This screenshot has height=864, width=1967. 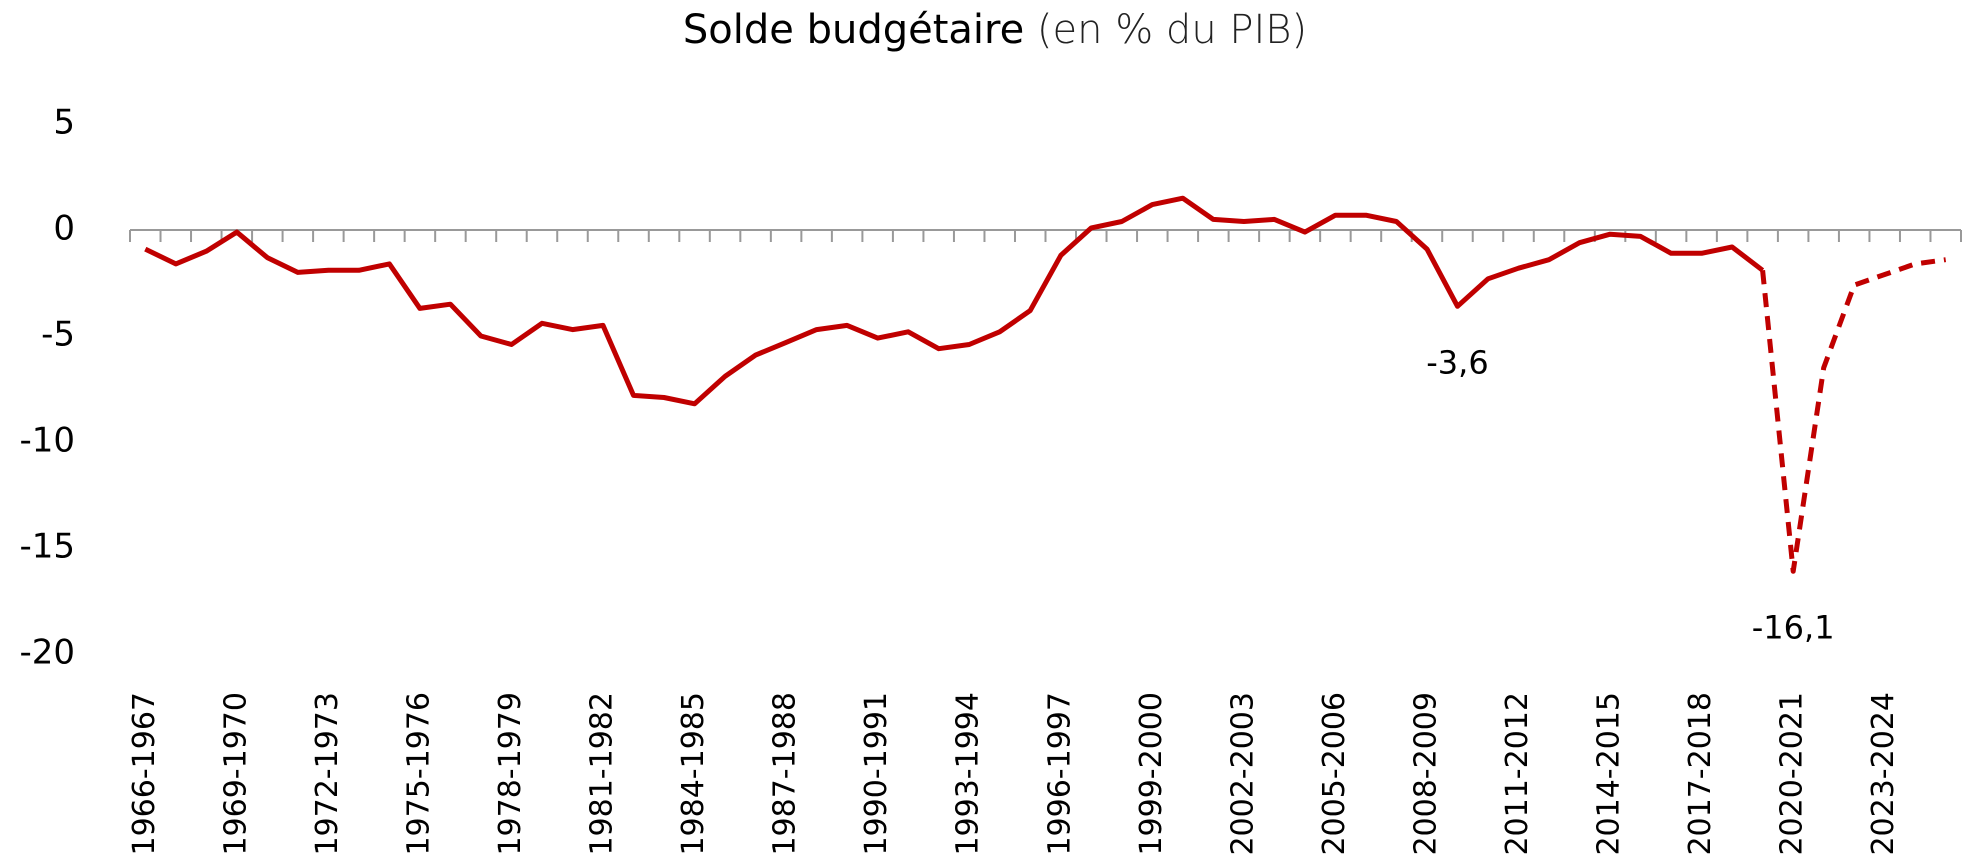 What do you see at coordinates (968, 774) in the screenshot?
I see `x-tick-label: 1993-1994` at bounding box center [968, 774].